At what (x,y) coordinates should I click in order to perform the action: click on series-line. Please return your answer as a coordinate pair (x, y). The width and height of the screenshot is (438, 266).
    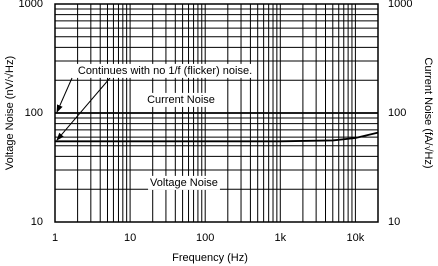
    Looking at the image, I should click on (217, 137).